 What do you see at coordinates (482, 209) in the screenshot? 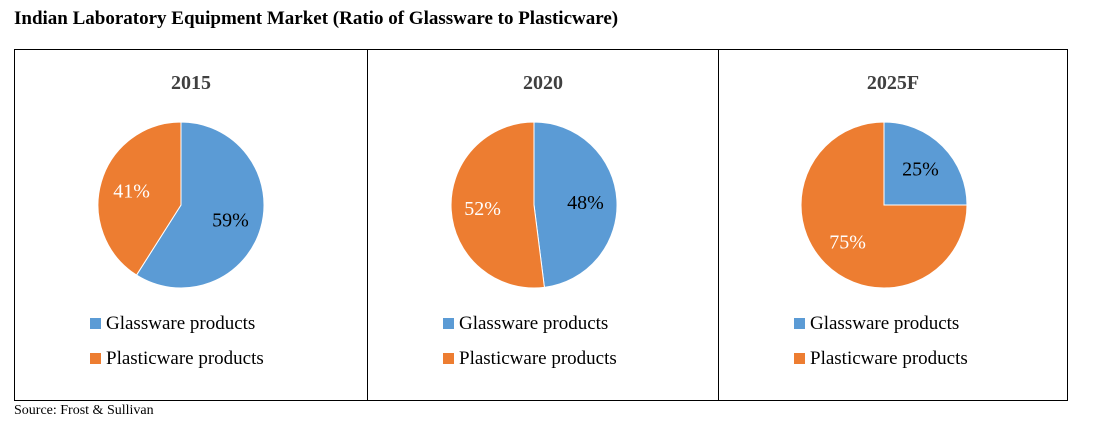
I see `pie-data-label-plasticware-products: 52%` at bounding box center [482, 209].